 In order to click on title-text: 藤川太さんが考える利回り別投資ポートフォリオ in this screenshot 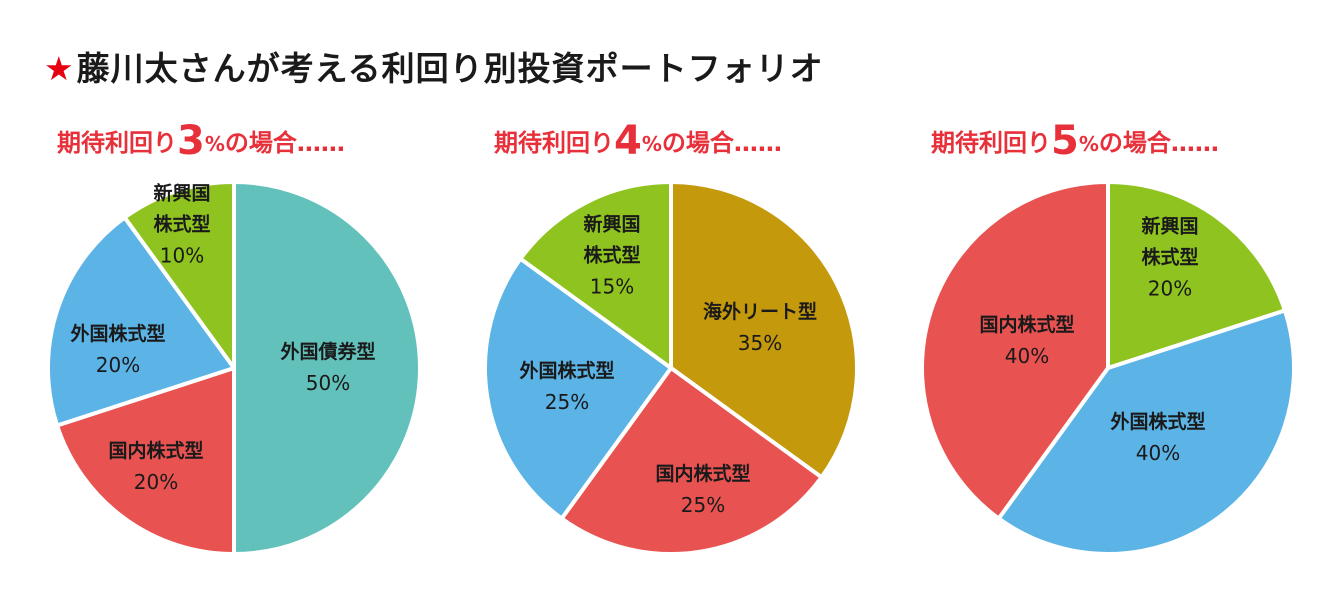, I will do `click(450, 68)`.